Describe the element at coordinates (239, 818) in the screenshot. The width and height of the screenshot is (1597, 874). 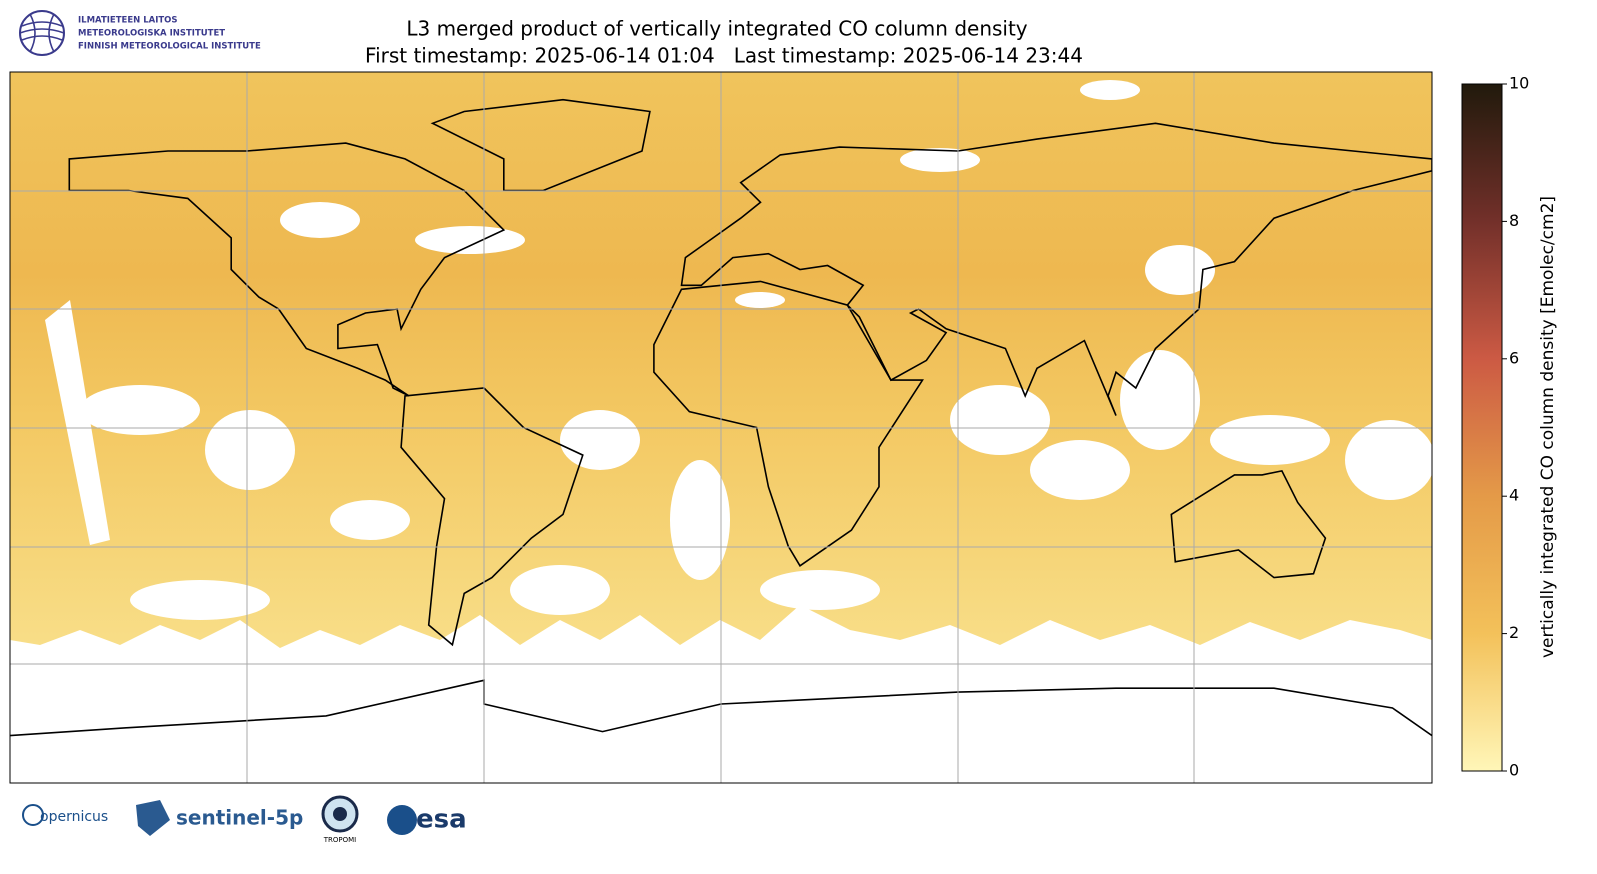
I see `logo-text: sentinel-5p` at that location.